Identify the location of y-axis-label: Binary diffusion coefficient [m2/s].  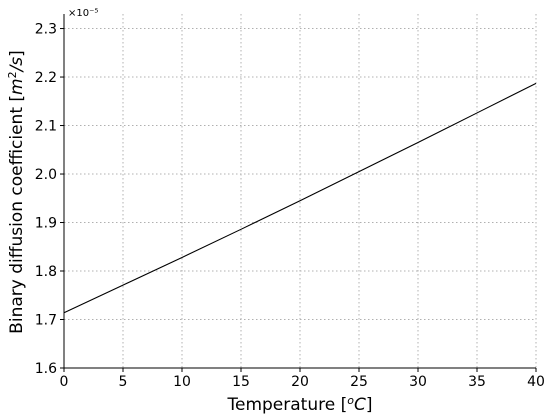
(17, 192).